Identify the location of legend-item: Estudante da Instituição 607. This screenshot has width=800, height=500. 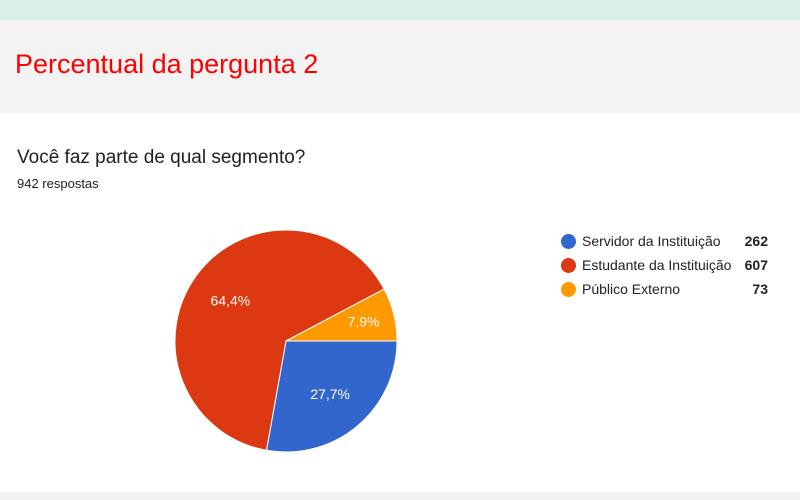
(666, 265).